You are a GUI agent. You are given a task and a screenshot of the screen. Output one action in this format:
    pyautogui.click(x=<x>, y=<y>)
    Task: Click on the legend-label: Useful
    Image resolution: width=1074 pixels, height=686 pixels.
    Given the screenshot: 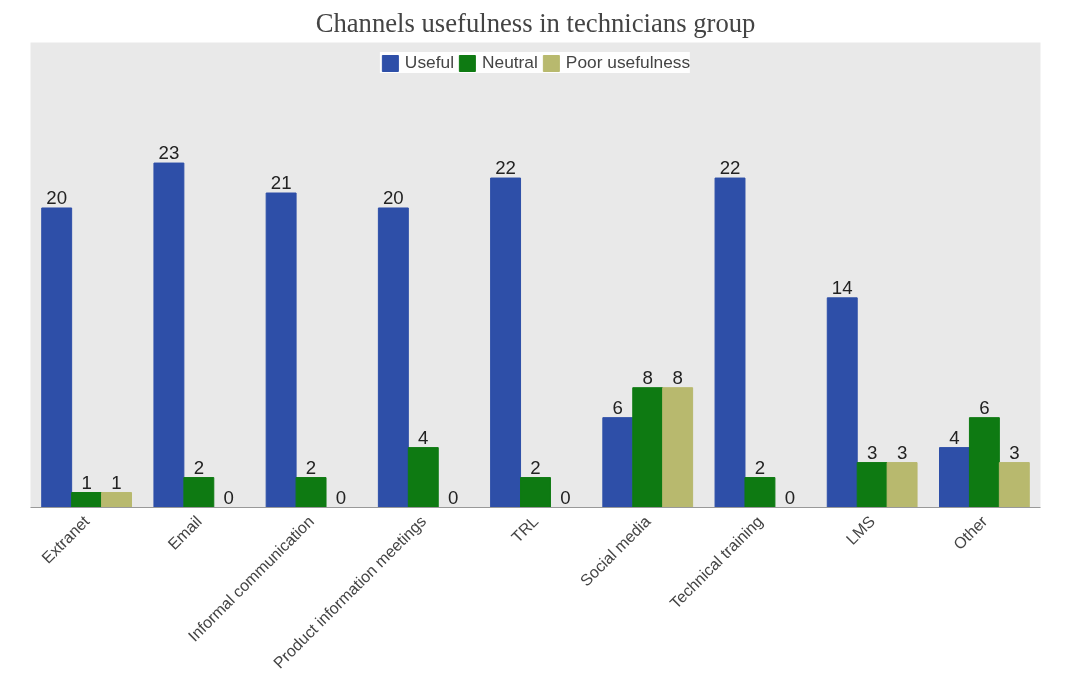 What is the action you would take?
    pyautogui.click(x=429, y=62)
    